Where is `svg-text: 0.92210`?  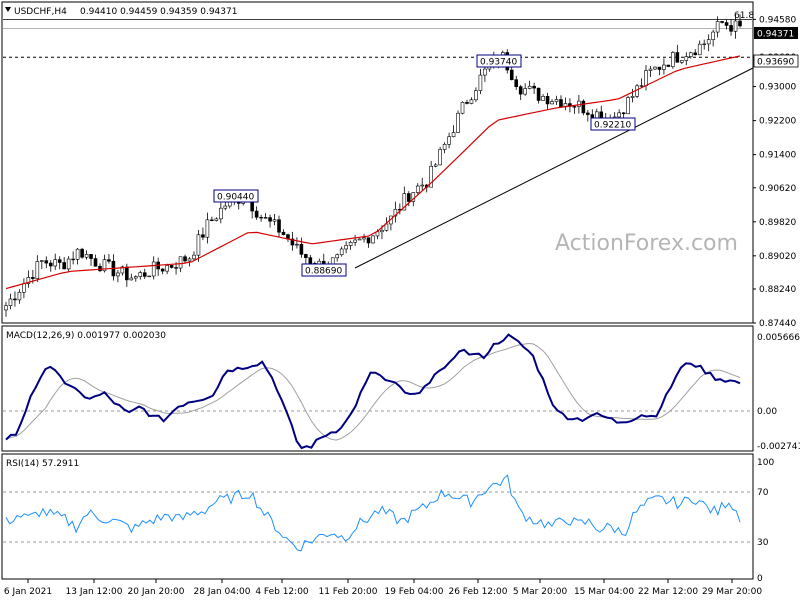 svg-text: 0.92210 is located at coordinates (612, 126).